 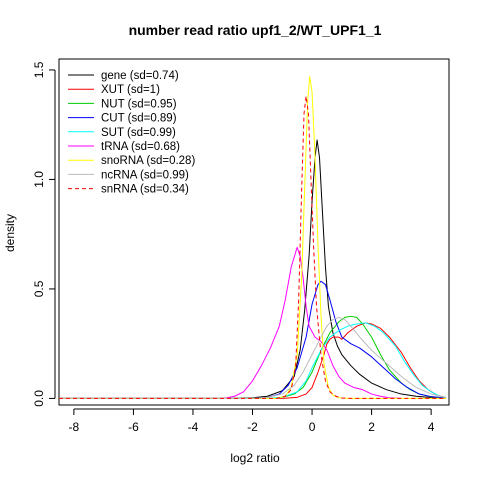 What do you see at coordinates (193, 427) in the screenshot?
I see `x-tick-label: -4` at bounding box center [193, 427].